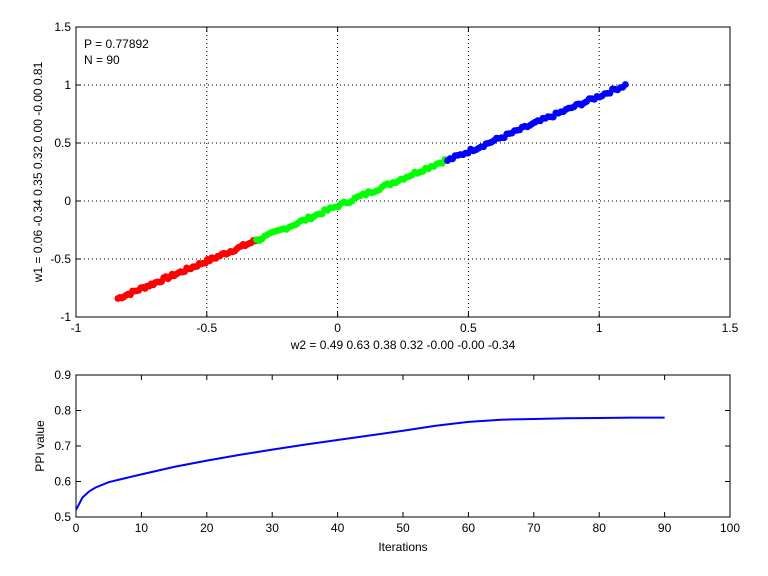 The height and width of the screenshot is (576, 768). What do you see at coordinates (534, 528) in the screenshot?
I see `line-x-tick-label: 70` at bounding box center [534, 528].